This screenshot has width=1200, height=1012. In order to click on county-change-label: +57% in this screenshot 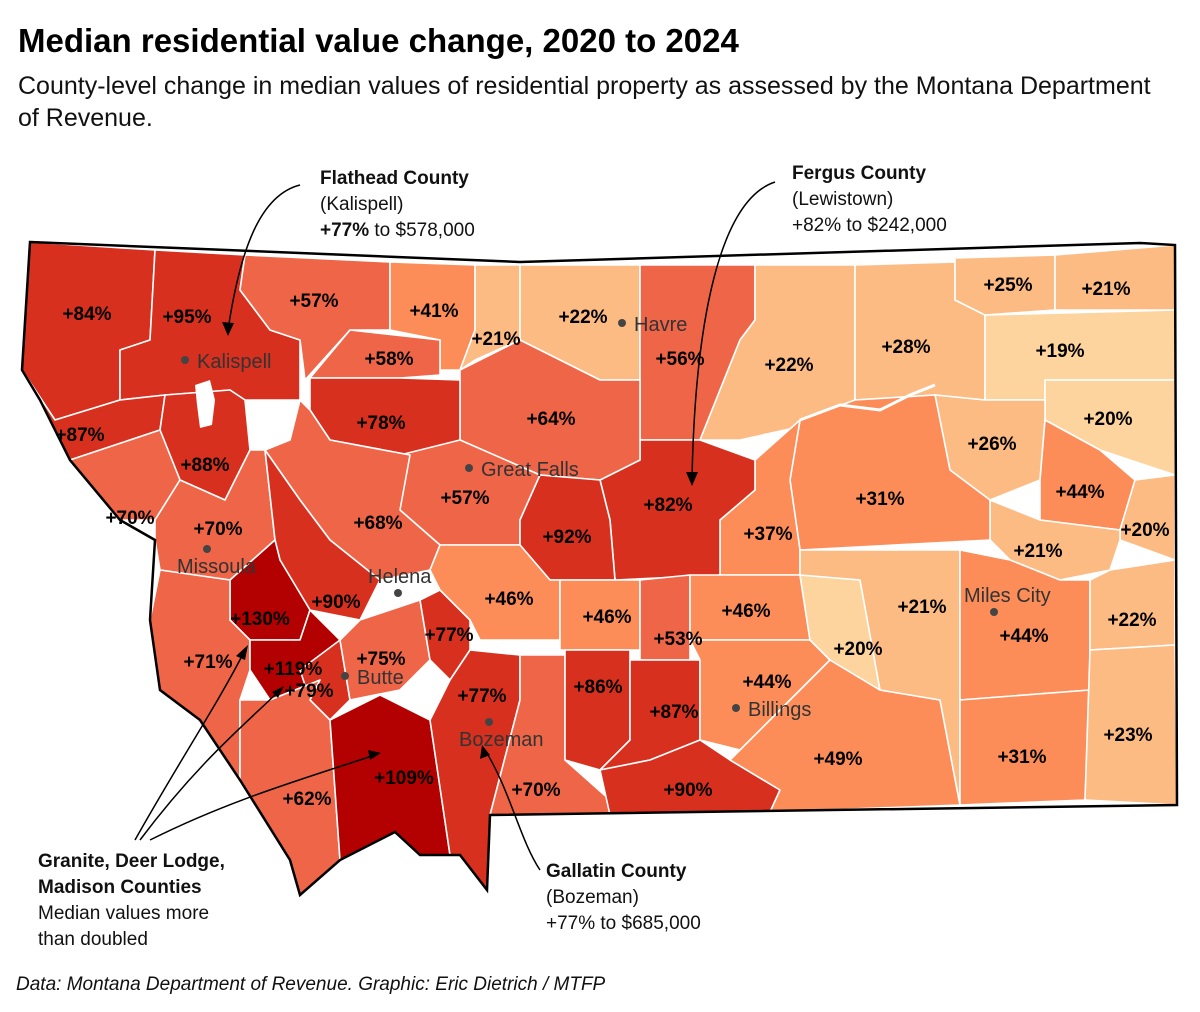, I will do `click(464, 498)`.